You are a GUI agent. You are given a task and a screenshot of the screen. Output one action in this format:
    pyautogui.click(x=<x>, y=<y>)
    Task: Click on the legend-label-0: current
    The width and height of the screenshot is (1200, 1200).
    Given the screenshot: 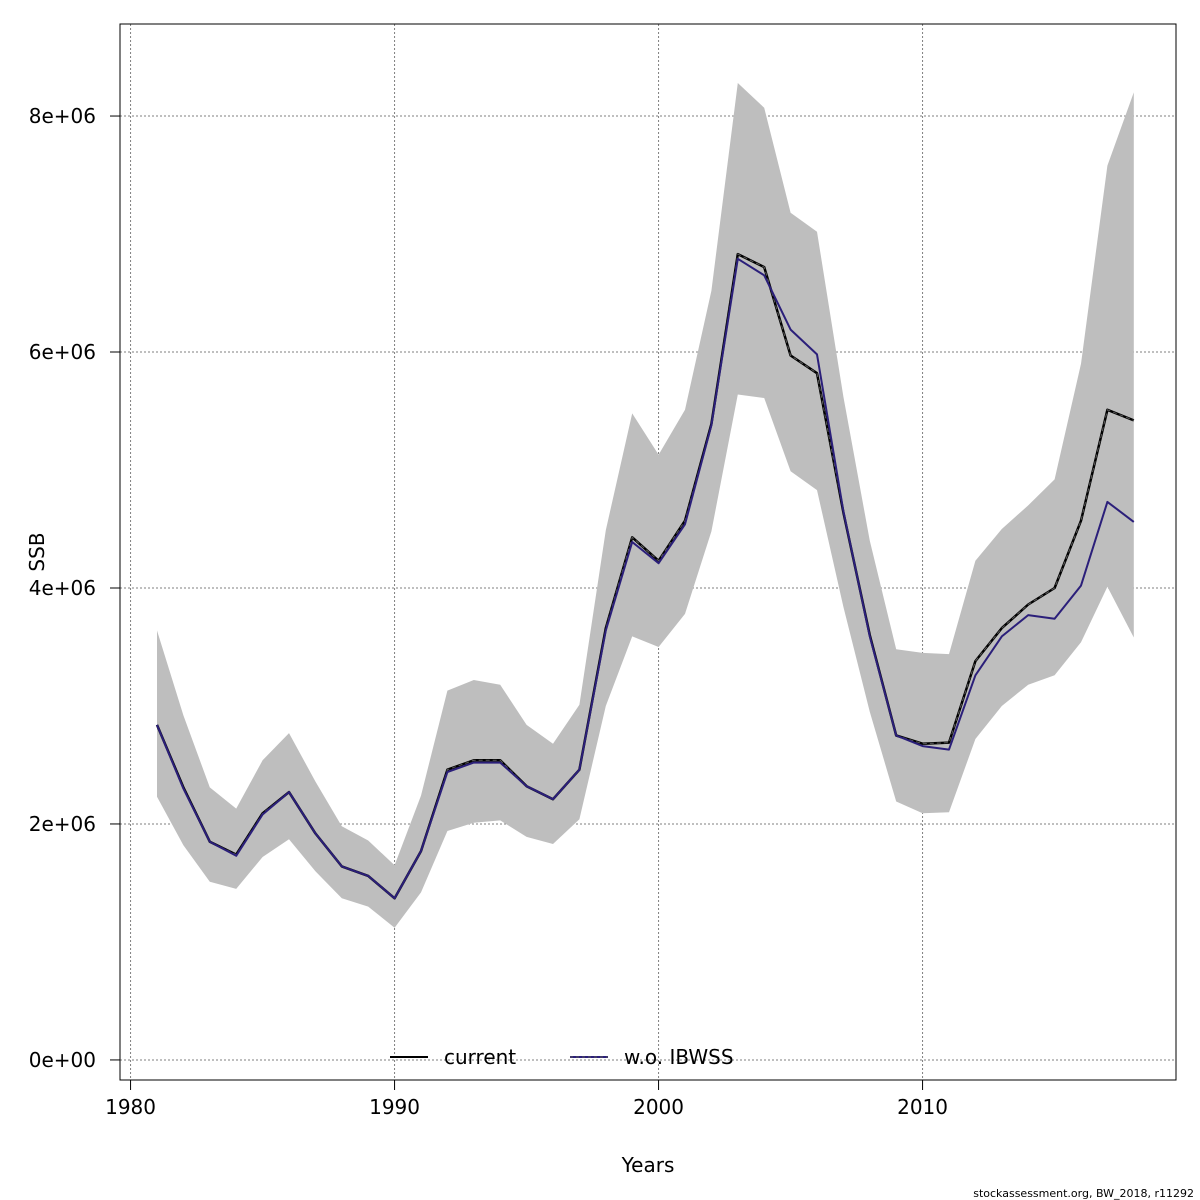 What is the action you would take?
    pyautogui.click(x=480, y=1057)
    